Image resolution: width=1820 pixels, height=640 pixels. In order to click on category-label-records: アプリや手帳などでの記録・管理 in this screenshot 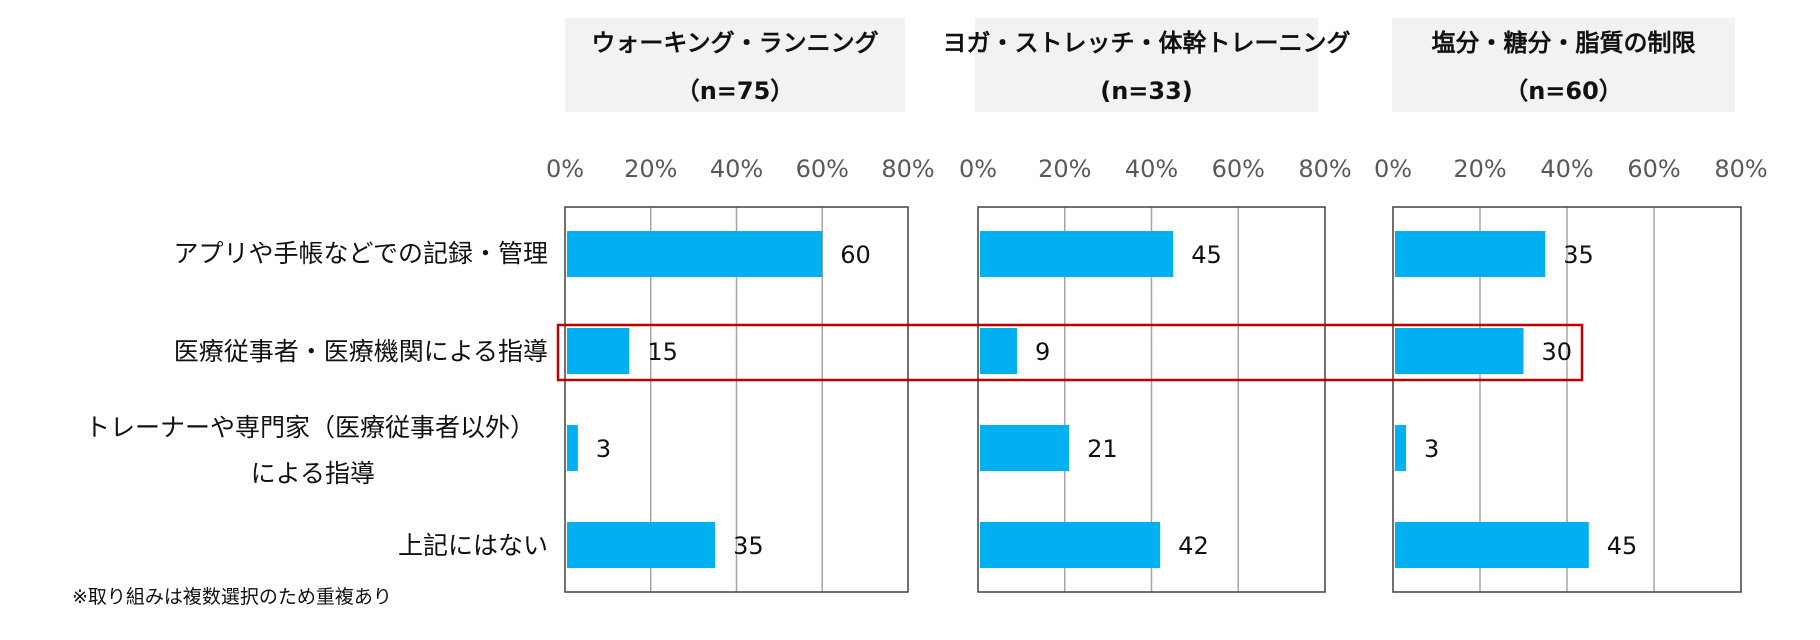, I will do `click(360, 253)`.